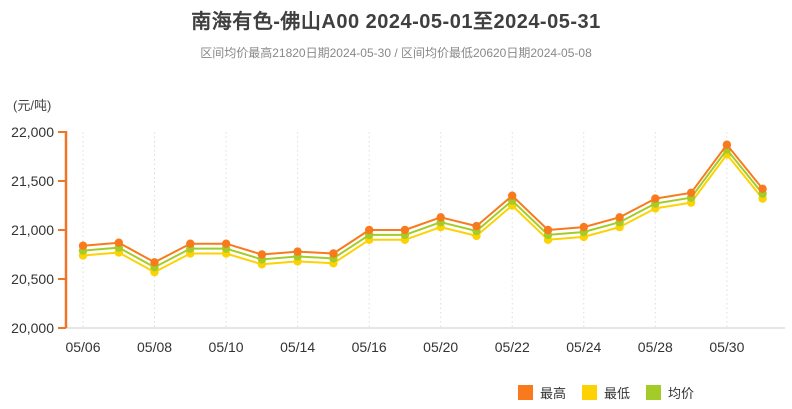 The width and height of the screenshot is (792, 409). What do you see at coordinates (590, 392) in the screenshot?
I see `legend-swatch-low-icon` at bounding box center [590, 392].